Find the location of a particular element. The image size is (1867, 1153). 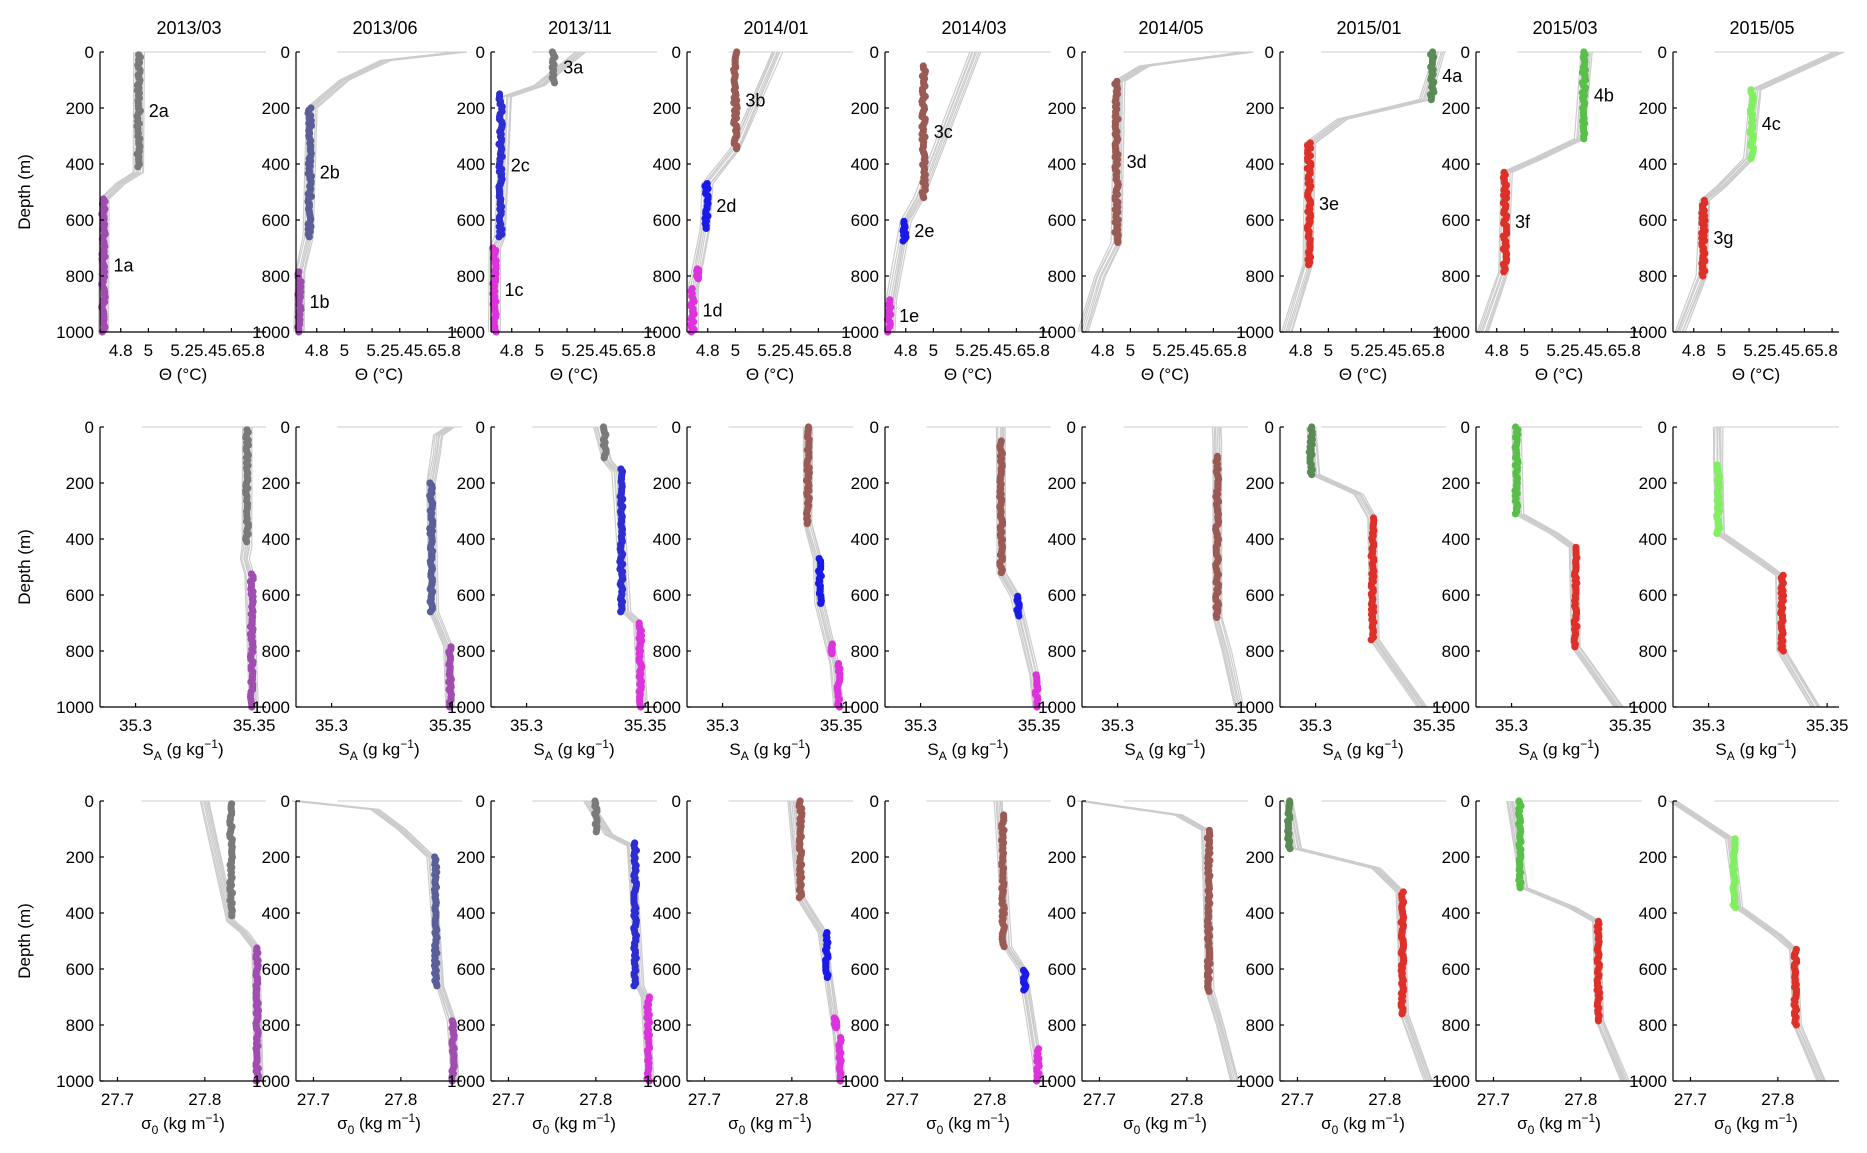

x-axis-label: SA (g kg−1) is located at coordinates (1558, 750).